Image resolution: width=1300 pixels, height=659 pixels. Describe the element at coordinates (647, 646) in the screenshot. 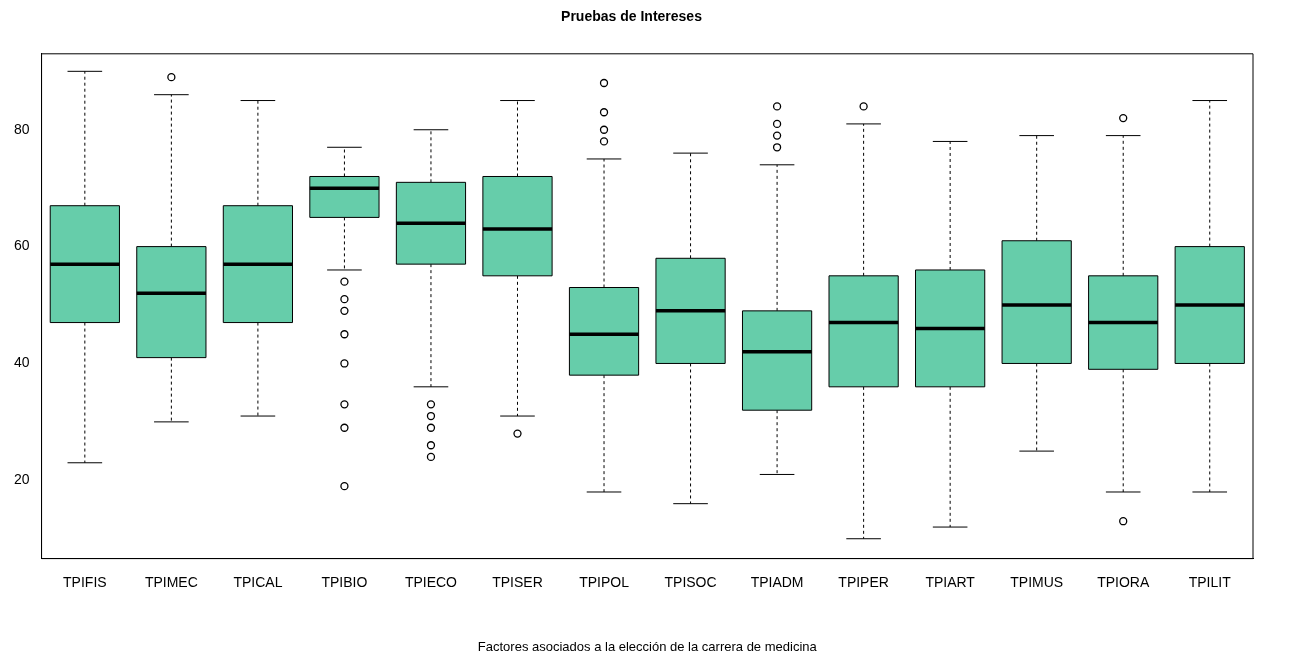

I see `x-axis-title: Factores asociados a la elección de la carrera de medicina` at that location.